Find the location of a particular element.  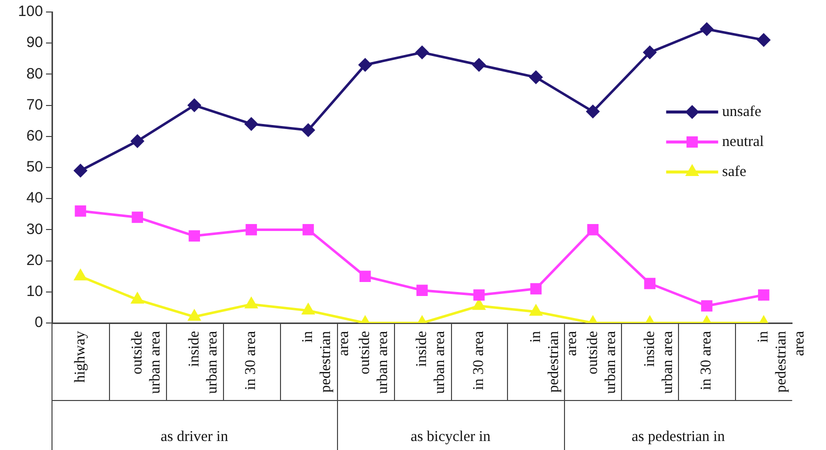

y-tick-label: 80 is located at coordinates (34, 73).